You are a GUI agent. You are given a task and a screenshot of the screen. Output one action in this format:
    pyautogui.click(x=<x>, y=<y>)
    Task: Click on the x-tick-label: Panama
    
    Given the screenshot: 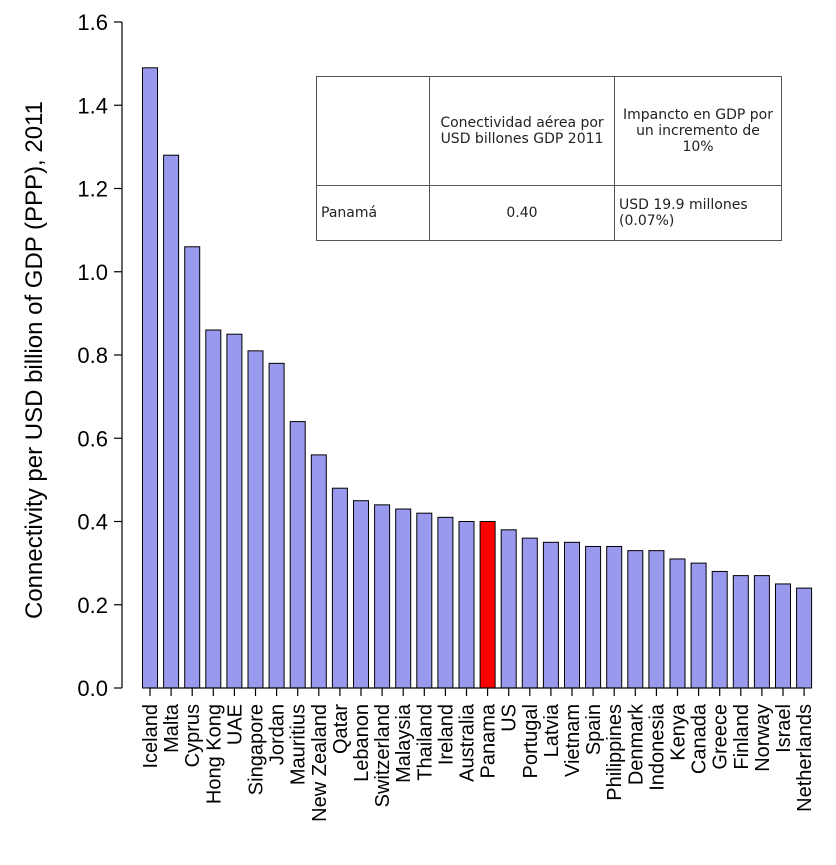 What is the action you would take?
    pyautogui.click(x=489, y=740)
    